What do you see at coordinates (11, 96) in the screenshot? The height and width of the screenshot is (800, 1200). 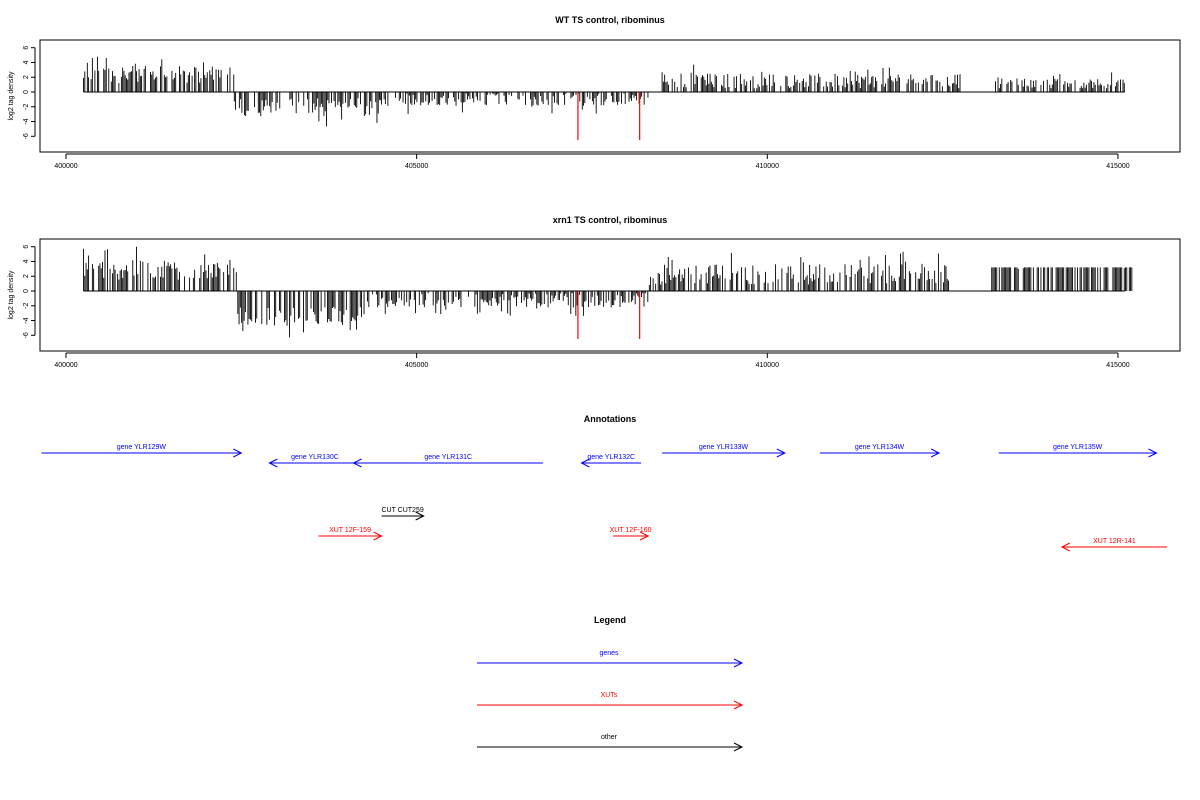 I see `wt-y-axis-label: log2 tag density` at bounding box center [11, 96].